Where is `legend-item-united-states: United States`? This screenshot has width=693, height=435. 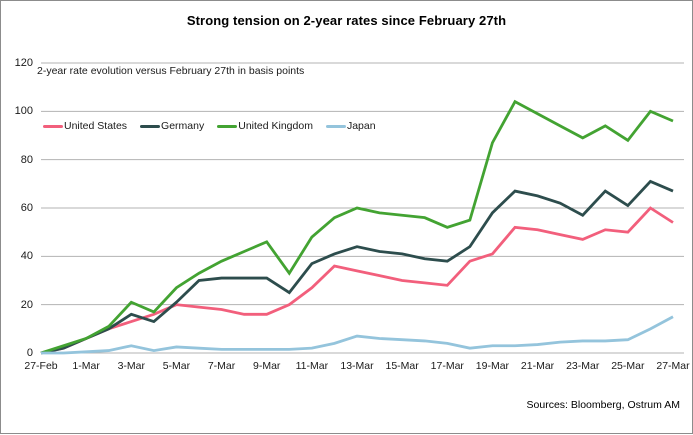 legend-item-united-states: United States is located at coordinates (85, 126).